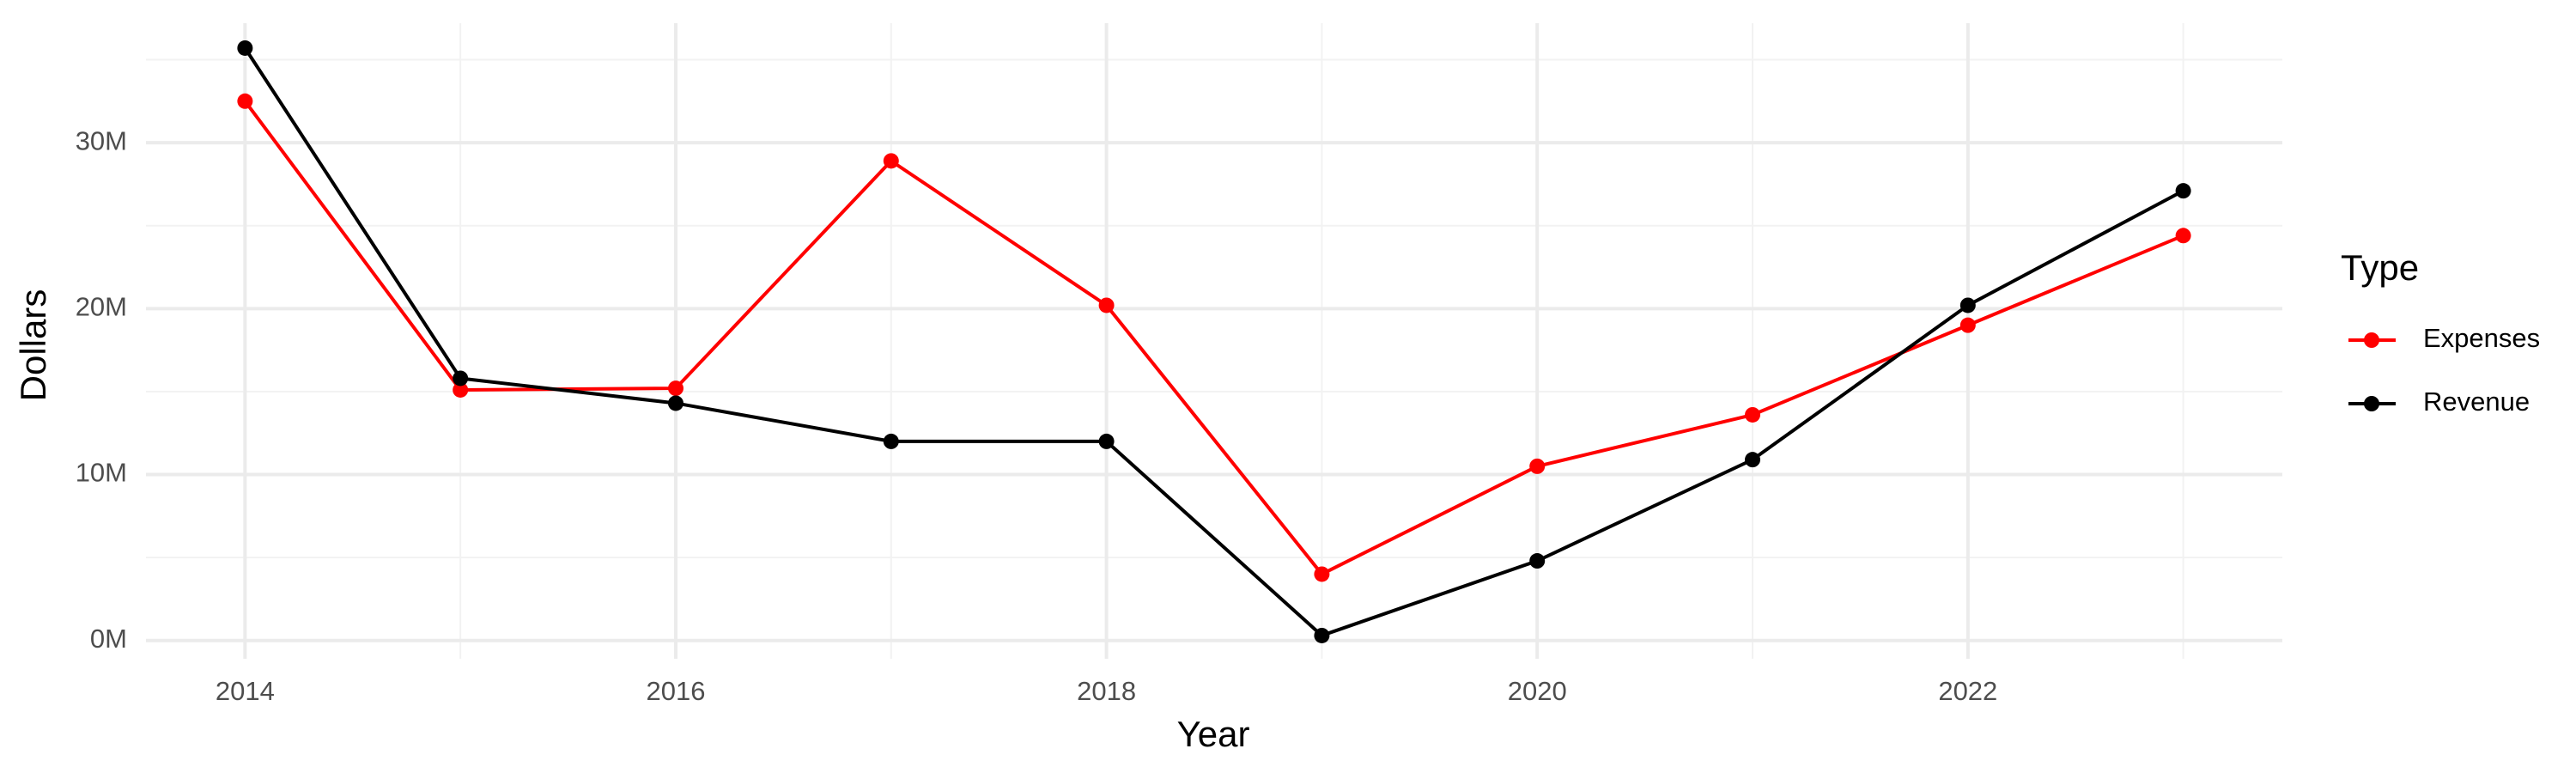 This screenshot has height=773, width=2576. I want to click on legend-label: Revenue, so click(2477, 401).